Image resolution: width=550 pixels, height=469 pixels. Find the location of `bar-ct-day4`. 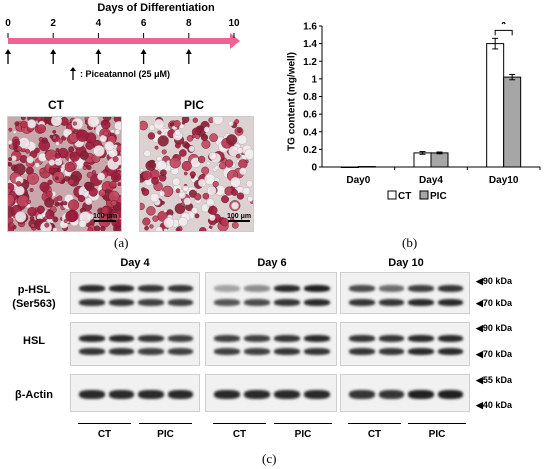

bar-ct-day4 is located at coordinates (422, 160).